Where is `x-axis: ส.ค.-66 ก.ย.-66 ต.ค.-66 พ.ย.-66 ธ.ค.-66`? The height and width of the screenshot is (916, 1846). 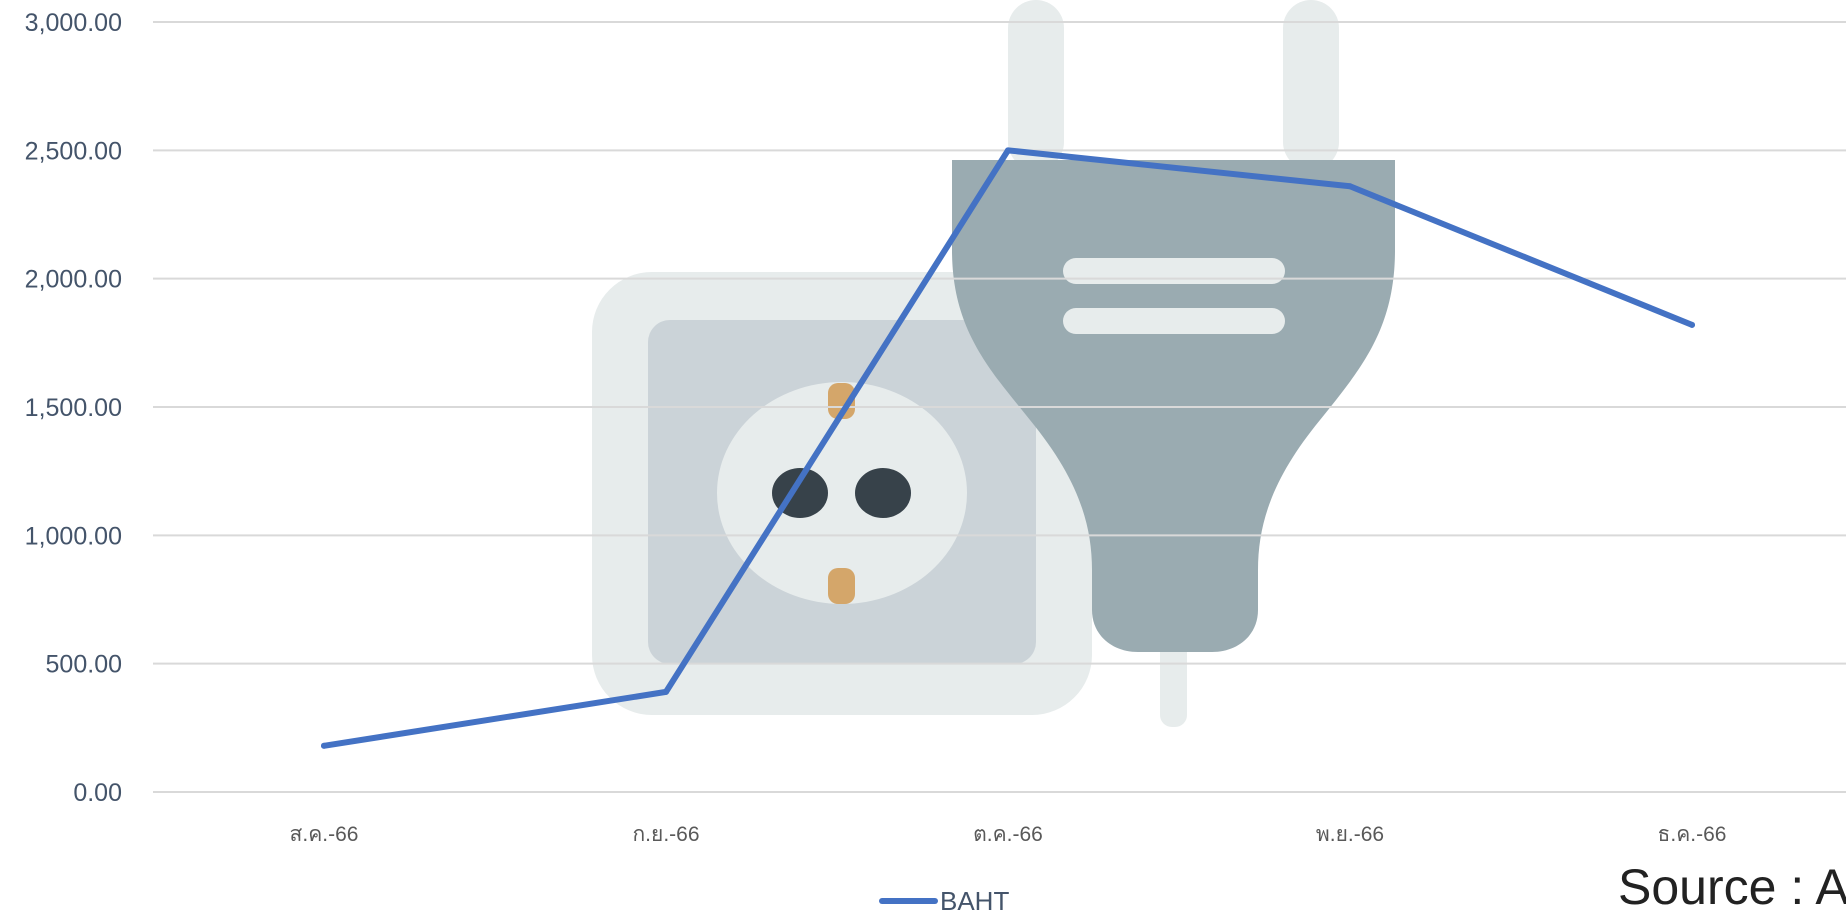 x-axis: ส.ค.-66 ก.ย.-66 ต.ค.-66 พ.ย.-66 ธ.ค.-66 is located at coordinates (1008, 834).